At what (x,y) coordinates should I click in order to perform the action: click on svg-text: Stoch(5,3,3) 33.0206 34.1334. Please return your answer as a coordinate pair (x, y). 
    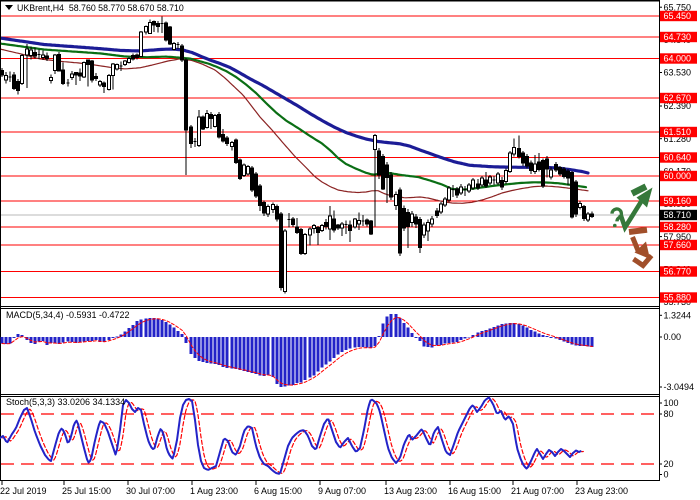
    Looking at the image, I should click on (65, 402).